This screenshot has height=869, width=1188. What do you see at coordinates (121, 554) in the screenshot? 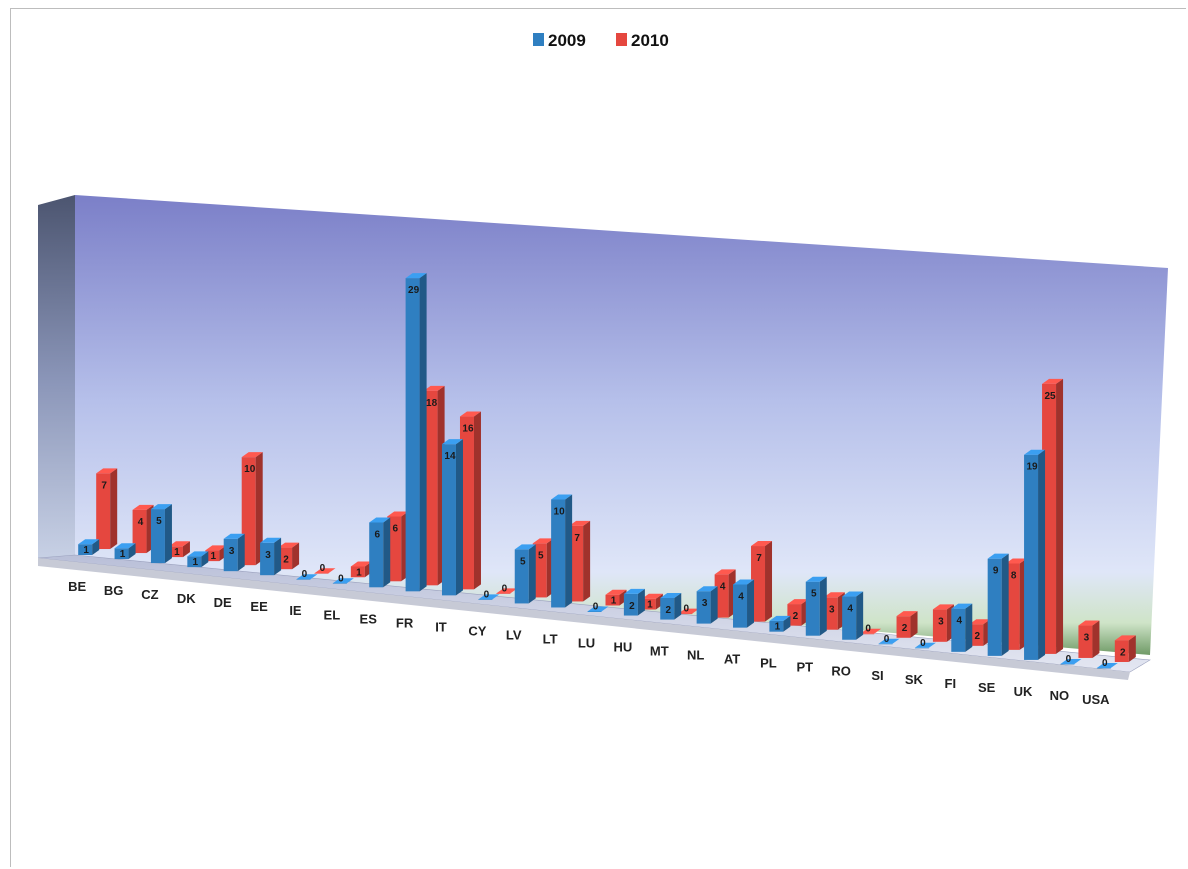
I see `bar-2009-BG-front` at bounding box center [121, 554].